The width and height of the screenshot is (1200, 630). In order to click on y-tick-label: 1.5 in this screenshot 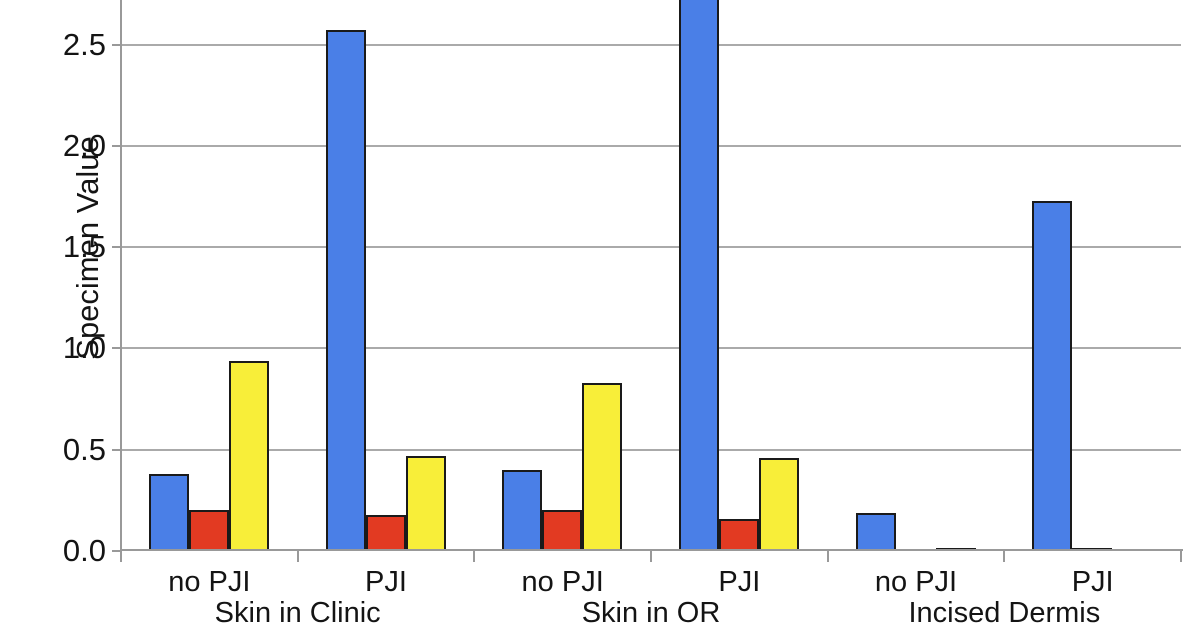, I will do `click(84, 247)`.